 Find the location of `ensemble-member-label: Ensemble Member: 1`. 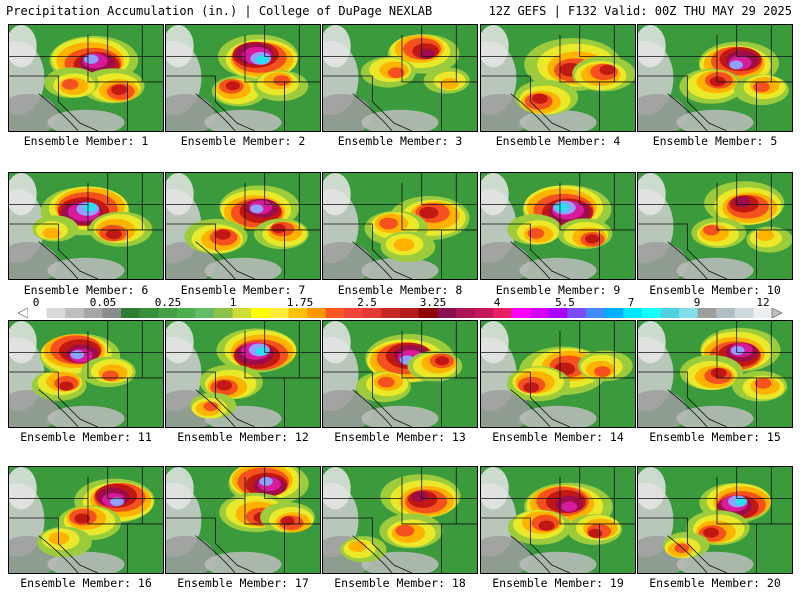

ensemble-member-label: Ensemble Member: 1 is located at coordinates (86, 141).